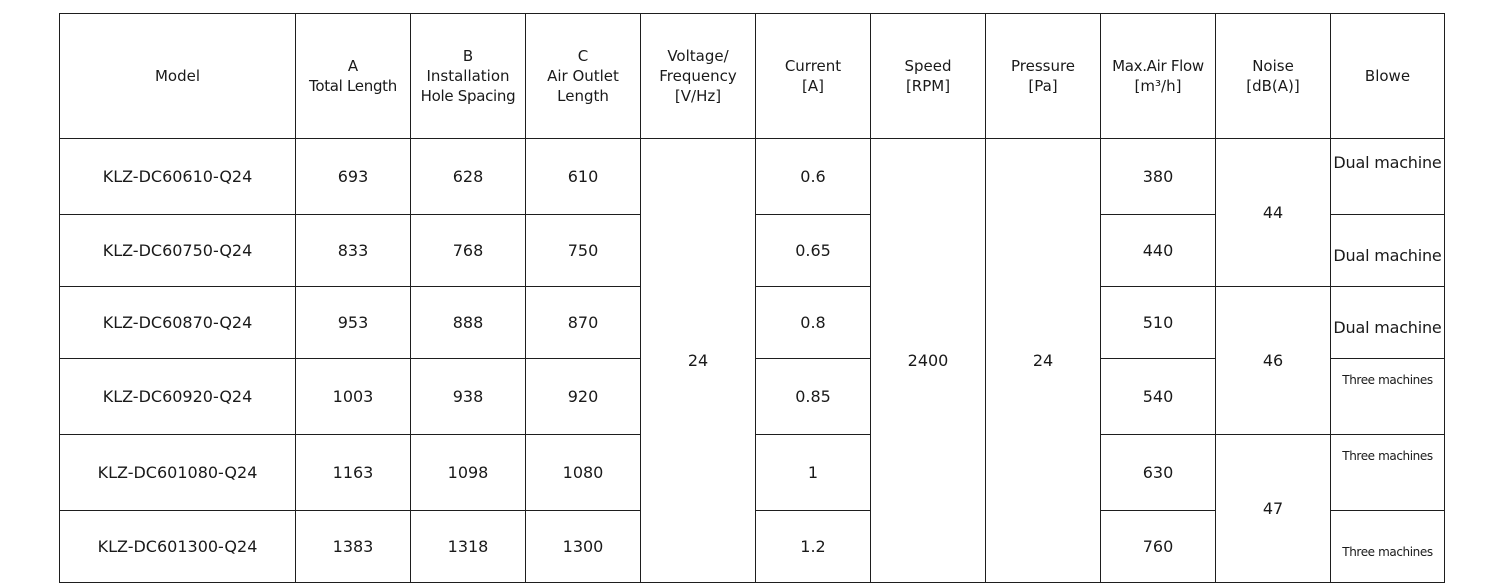 This screenshot has width=1500, height=583. I want to click on header-voltage-label-2: Frequency, so click(698, 76).